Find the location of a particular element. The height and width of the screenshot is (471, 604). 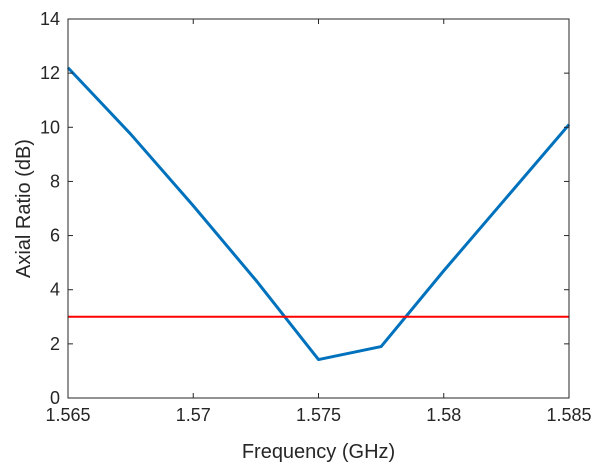

x-tick-label: 1.57 is located at coordinates (193, 415).